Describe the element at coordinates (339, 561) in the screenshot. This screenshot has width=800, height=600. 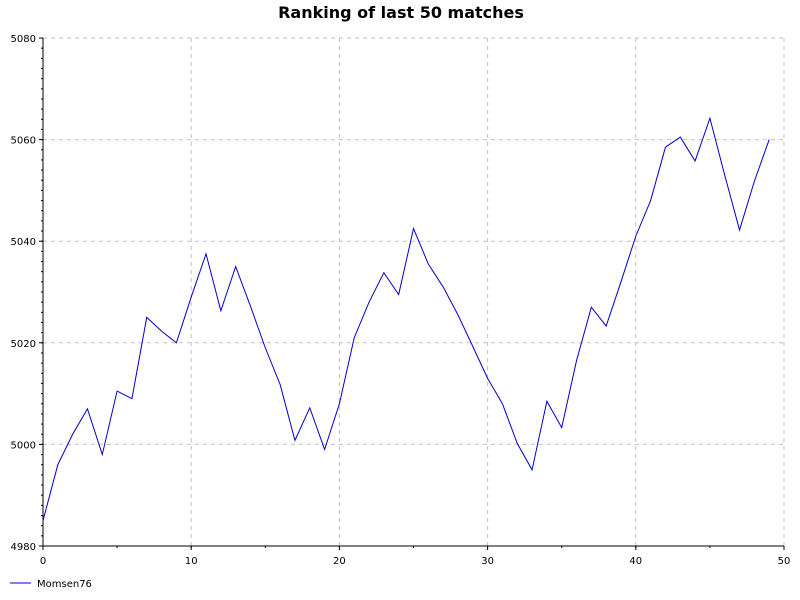
I see `x-tick-label-20: 20` at that location.